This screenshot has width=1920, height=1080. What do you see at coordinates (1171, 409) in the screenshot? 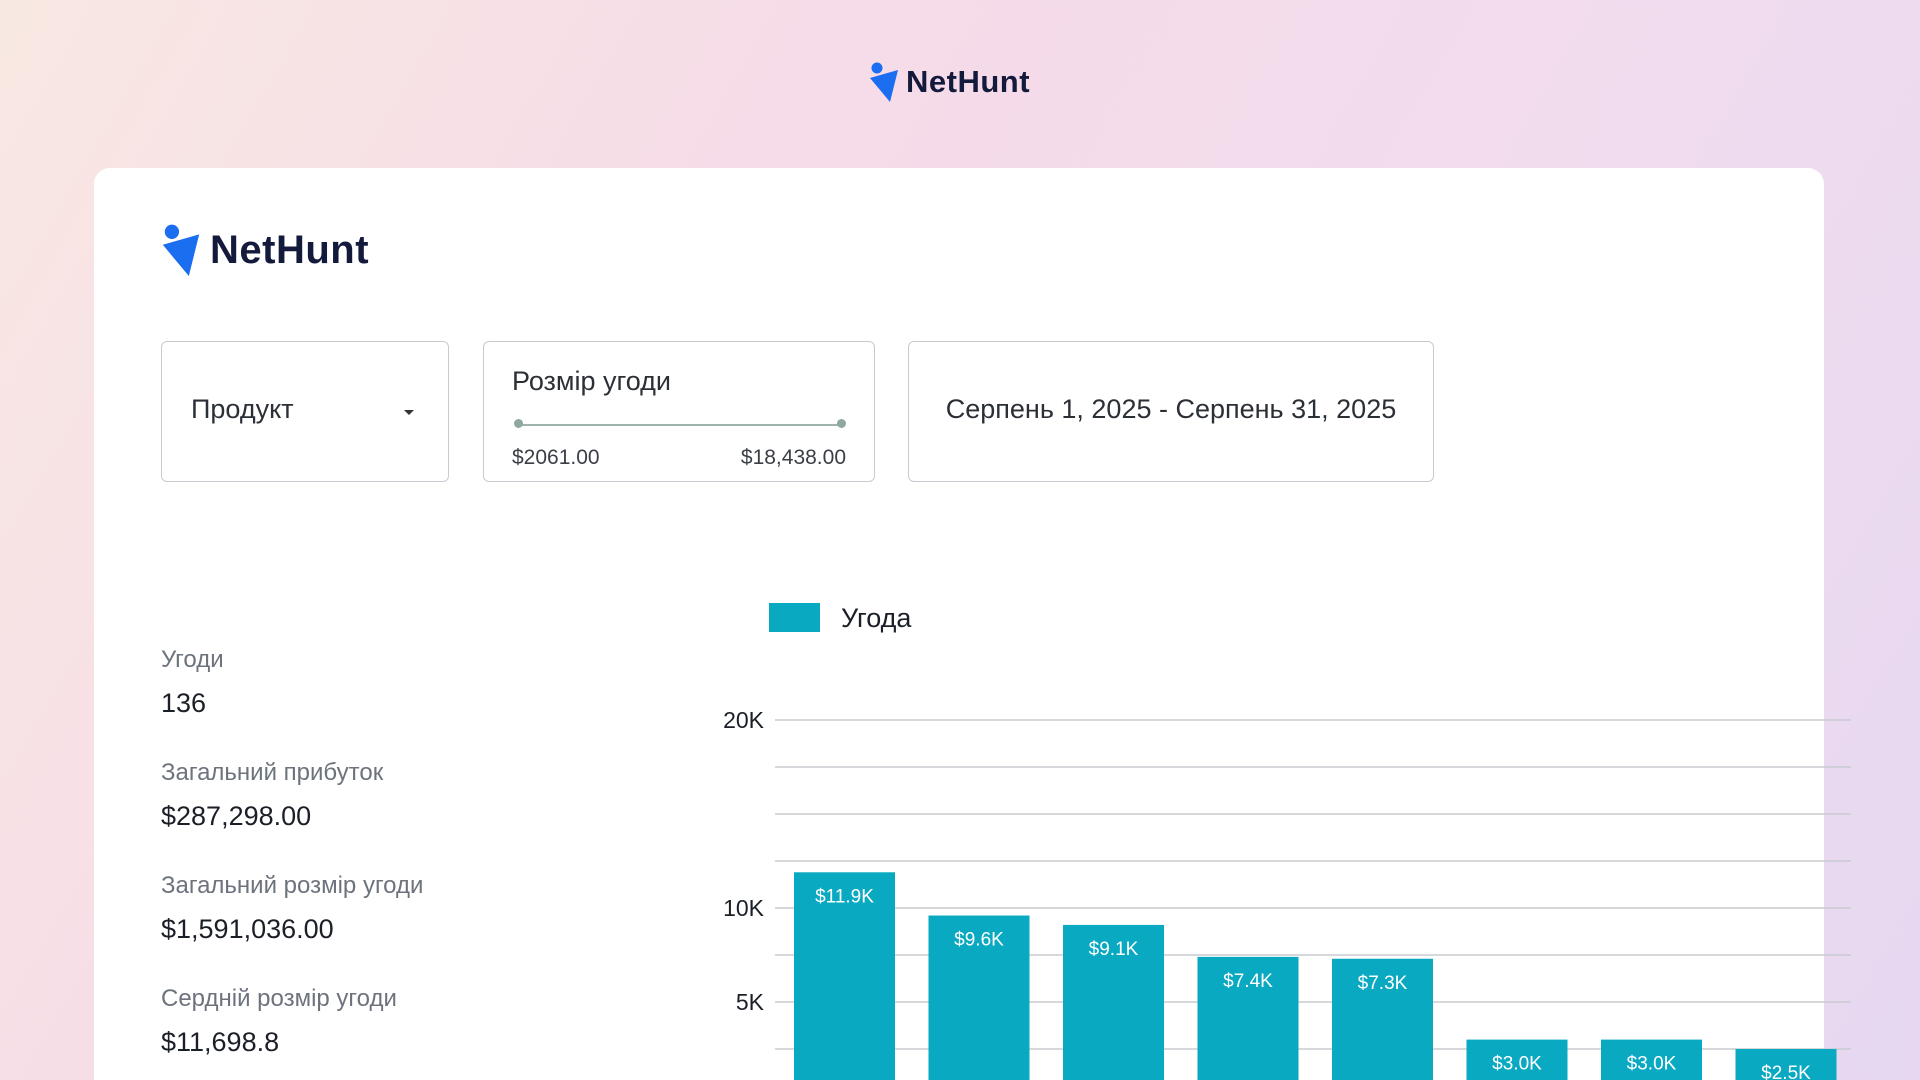
I see `date-range-label: Серпень 1, 2025 - Серпень 31, 2025` at bounding box center [1171, 409].